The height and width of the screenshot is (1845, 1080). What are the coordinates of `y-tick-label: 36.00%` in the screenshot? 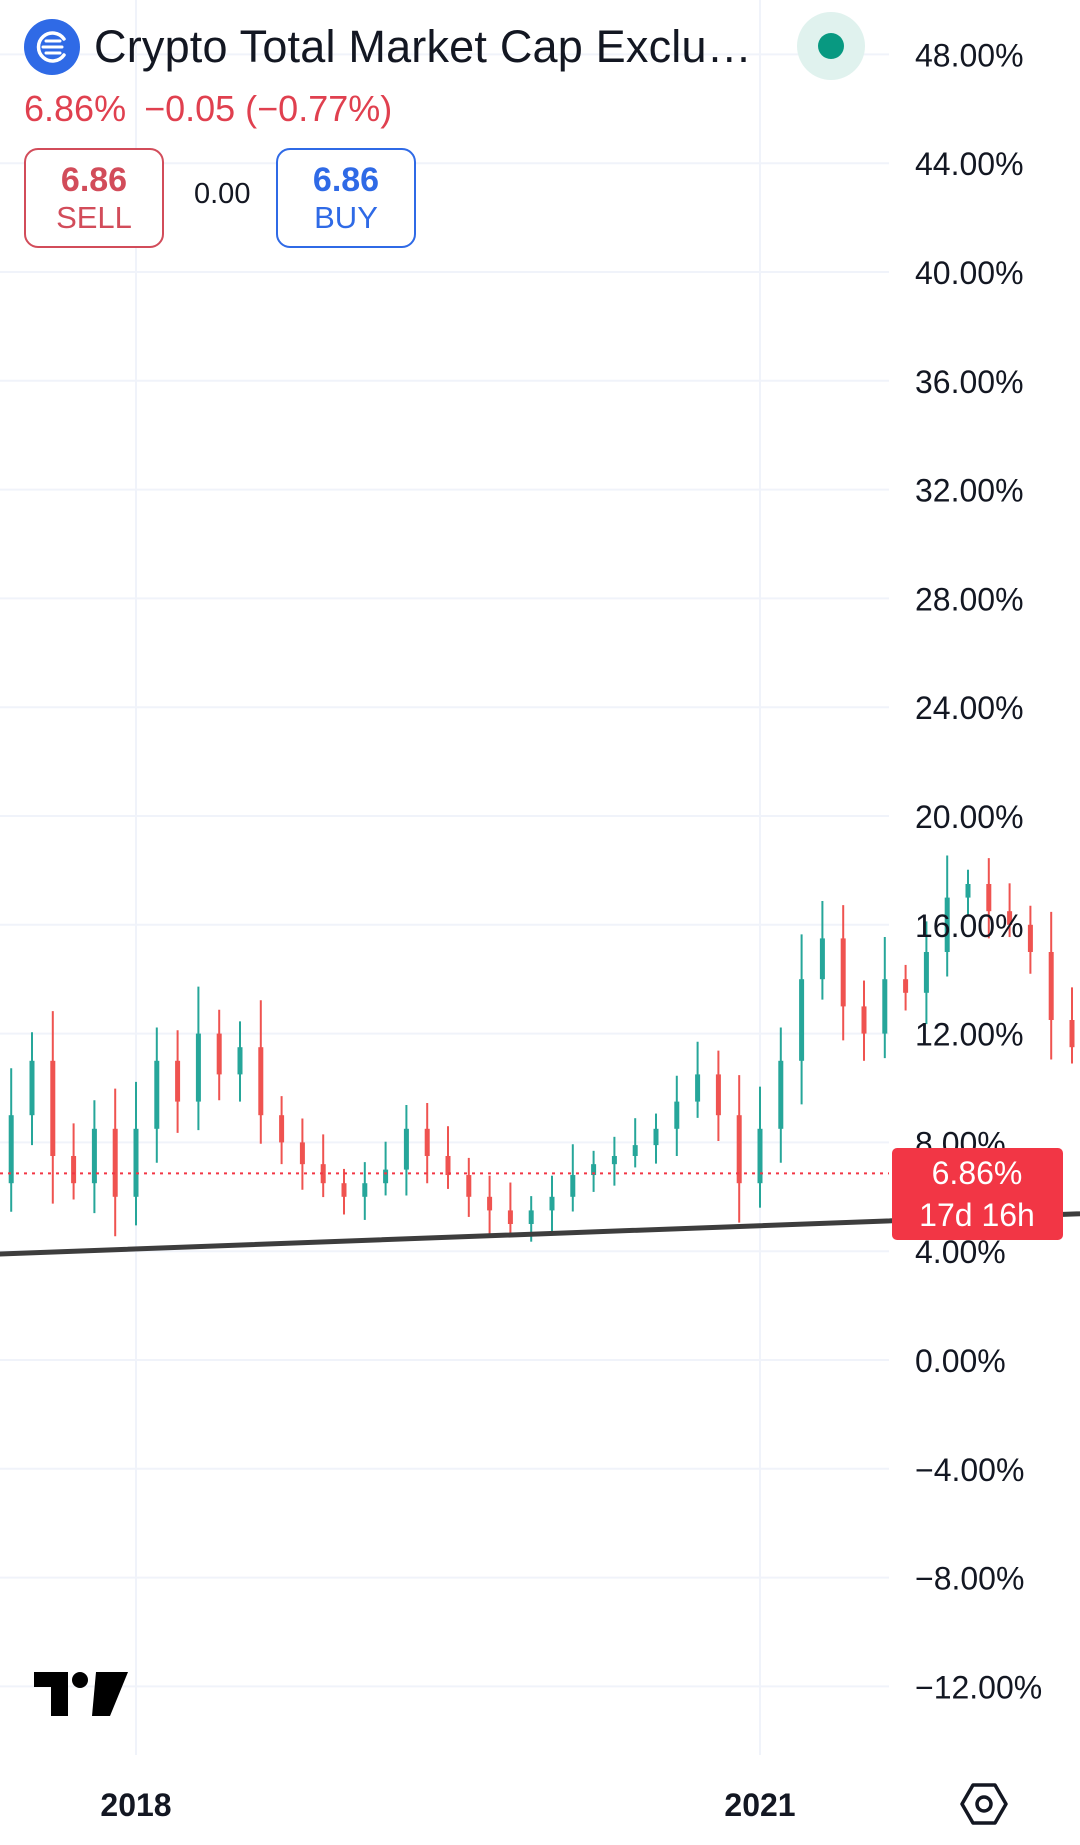 It's located at (969, 382).